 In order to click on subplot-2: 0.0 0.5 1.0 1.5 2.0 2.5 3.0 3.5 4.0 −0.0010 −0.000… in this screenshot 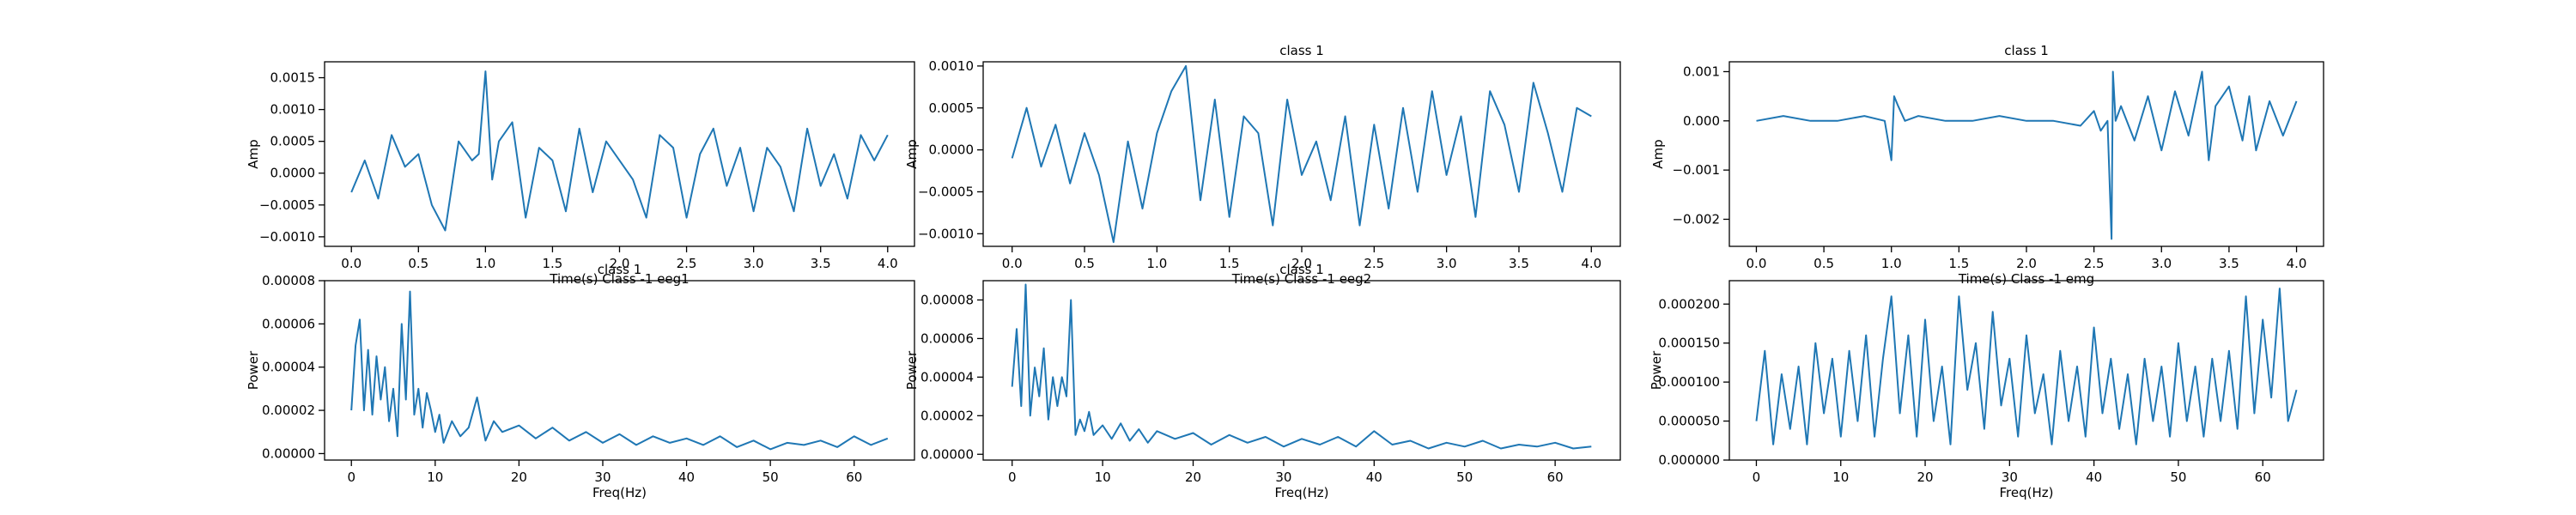, I will do `click(1262, 165)`.